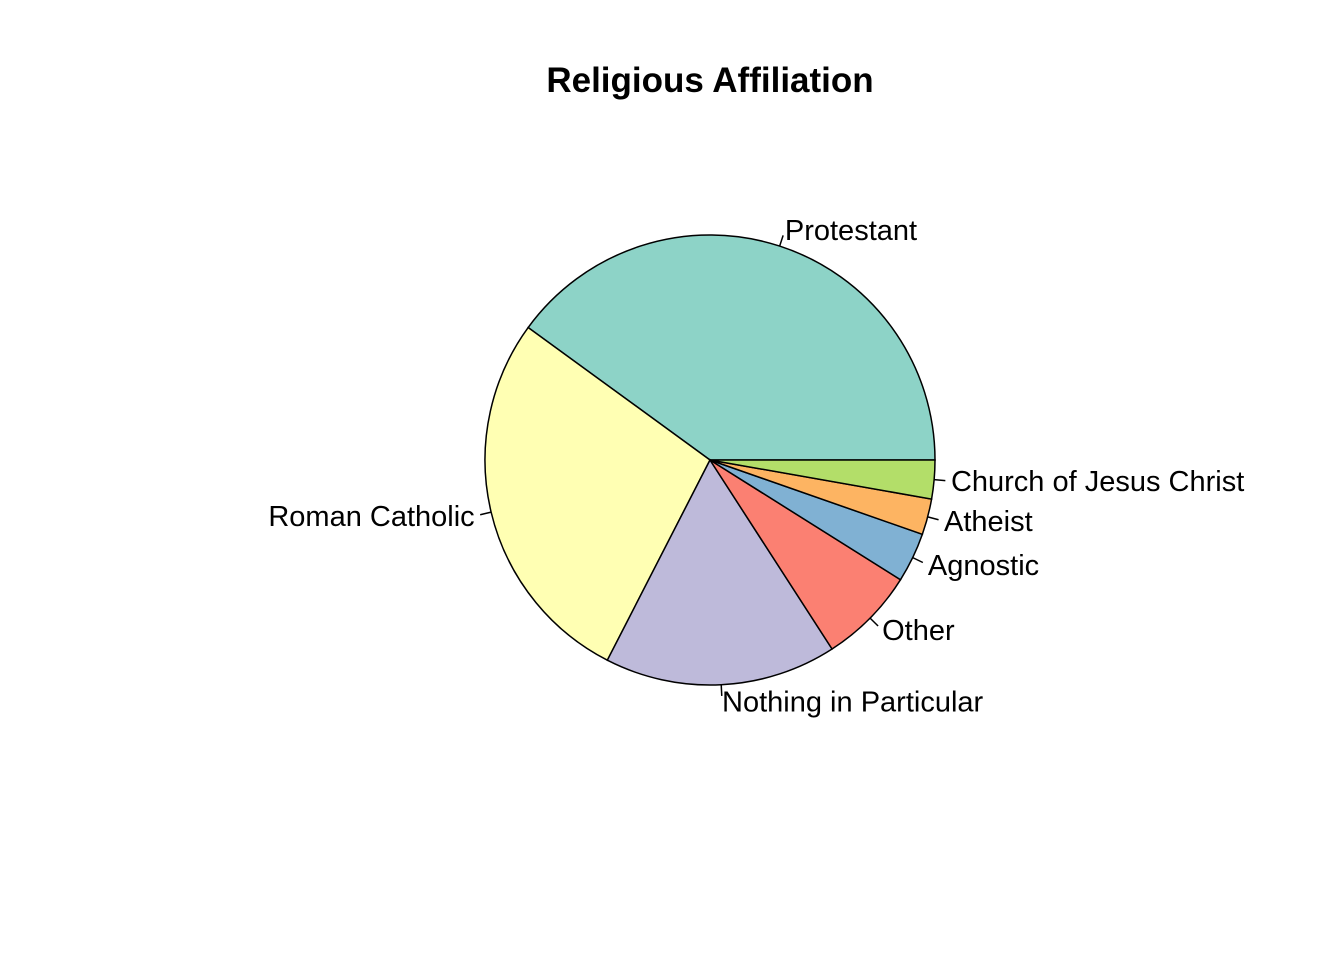  I want to click on slice-label-church-of-jesus-christ: Church of Jesus Christ, so click(1097, 482).